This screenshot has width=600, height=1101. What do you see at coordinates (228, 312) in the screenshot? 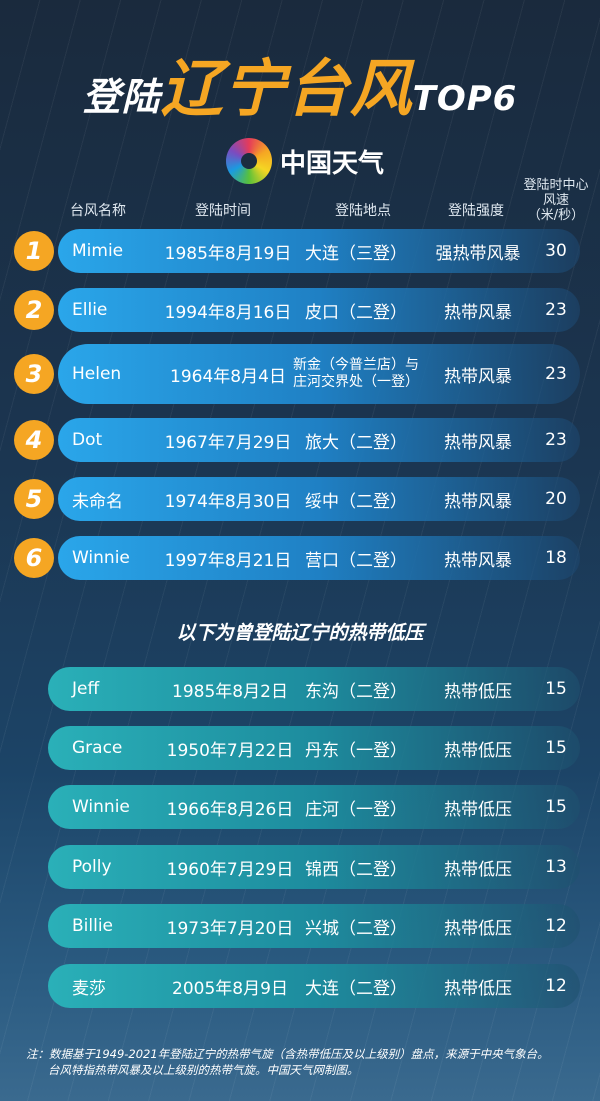
I see `landing-date: 1994年8月16日` at bounding box center [228, 312].